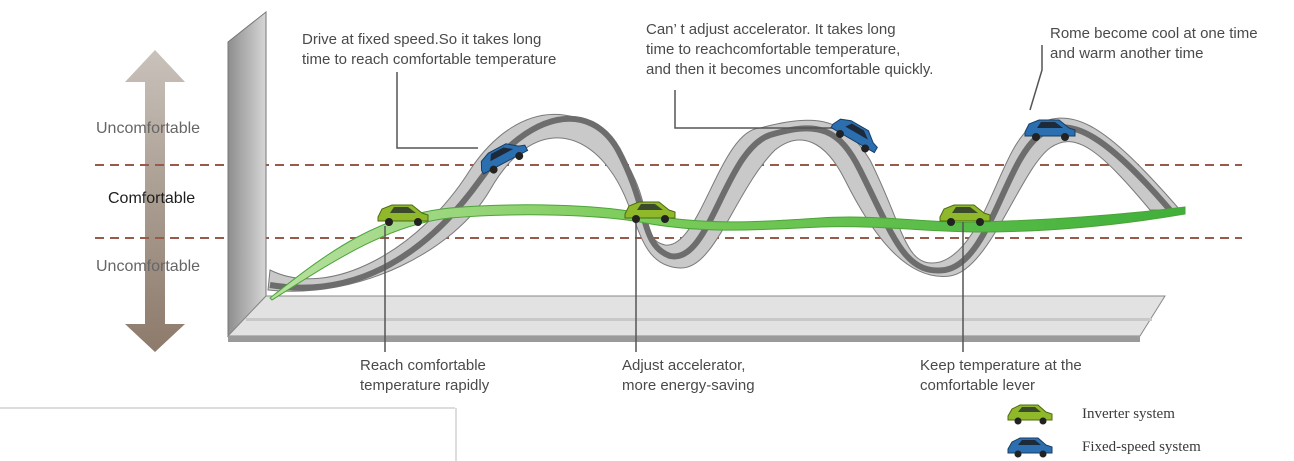 This screenshot has width=1294, height=461. What do you see at coordinates (1036, 78) in the screenshot?
I see `leader-rome` at bounding box center [1036, 78].